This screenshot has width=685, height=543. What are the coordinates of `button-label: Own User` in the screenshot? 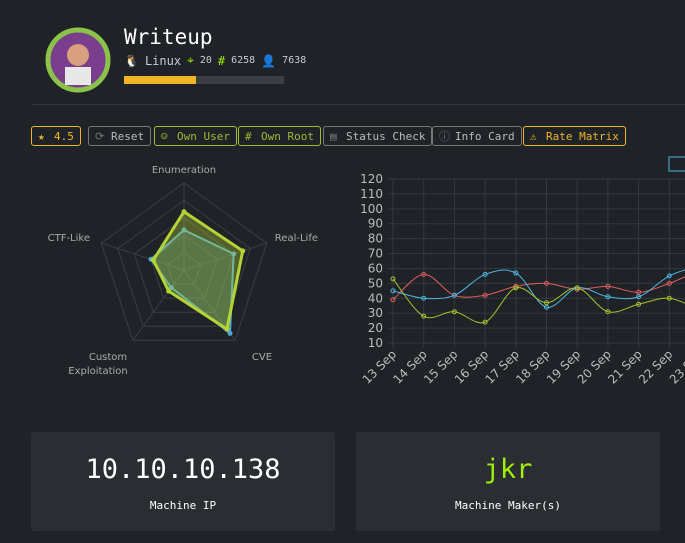 It's located at (203, 136).